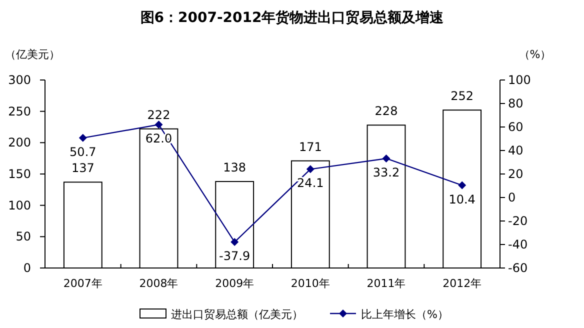 The image size is (584, 328). Describe the element at coordinates (234, 283) in the screenshot. I see `x-tick-label: 2009年` at that location.